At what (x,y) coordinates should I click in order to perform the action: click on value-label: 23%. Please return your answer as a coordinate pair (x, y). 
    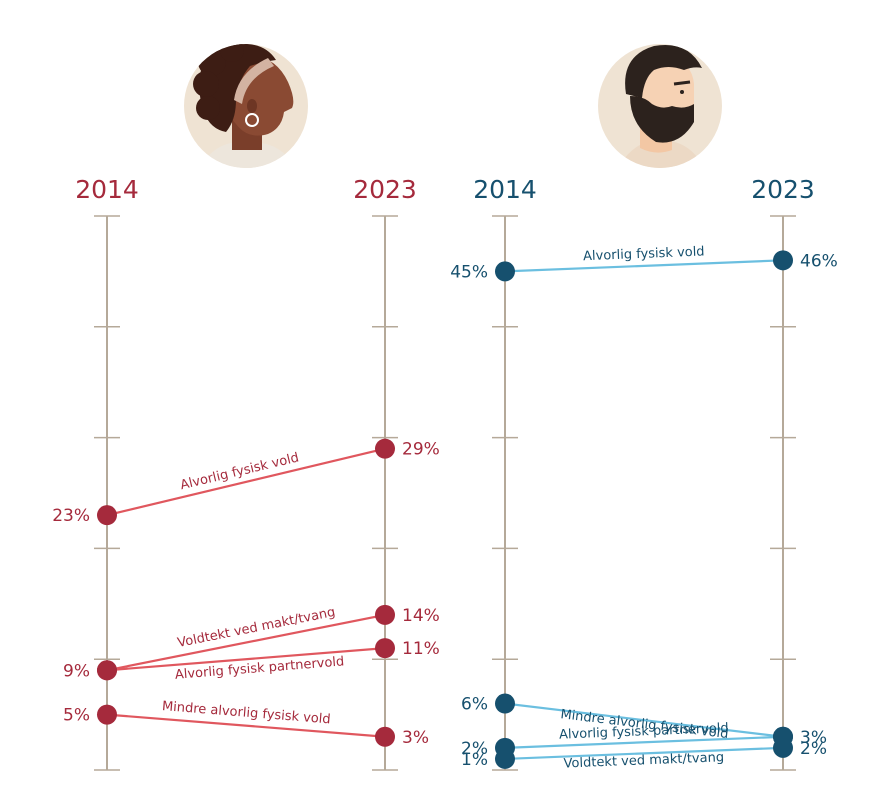
    Looking at the image, I should click on (71, 516).